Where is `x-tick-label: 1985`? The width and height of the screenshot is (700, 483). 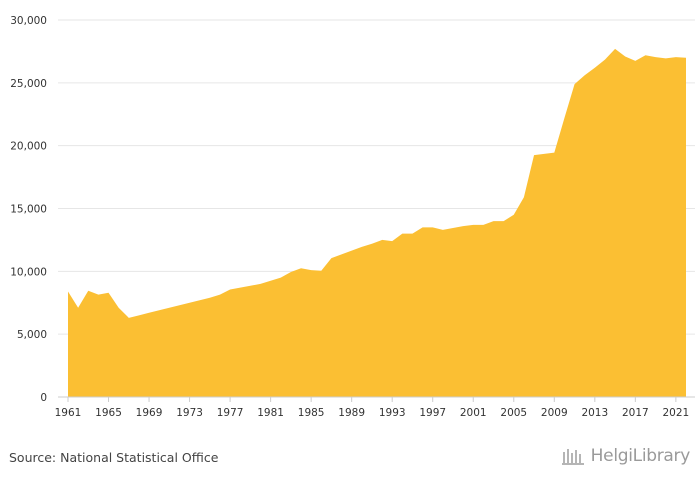 x-tick-label: 1985 is located at coordinates (311, 413).